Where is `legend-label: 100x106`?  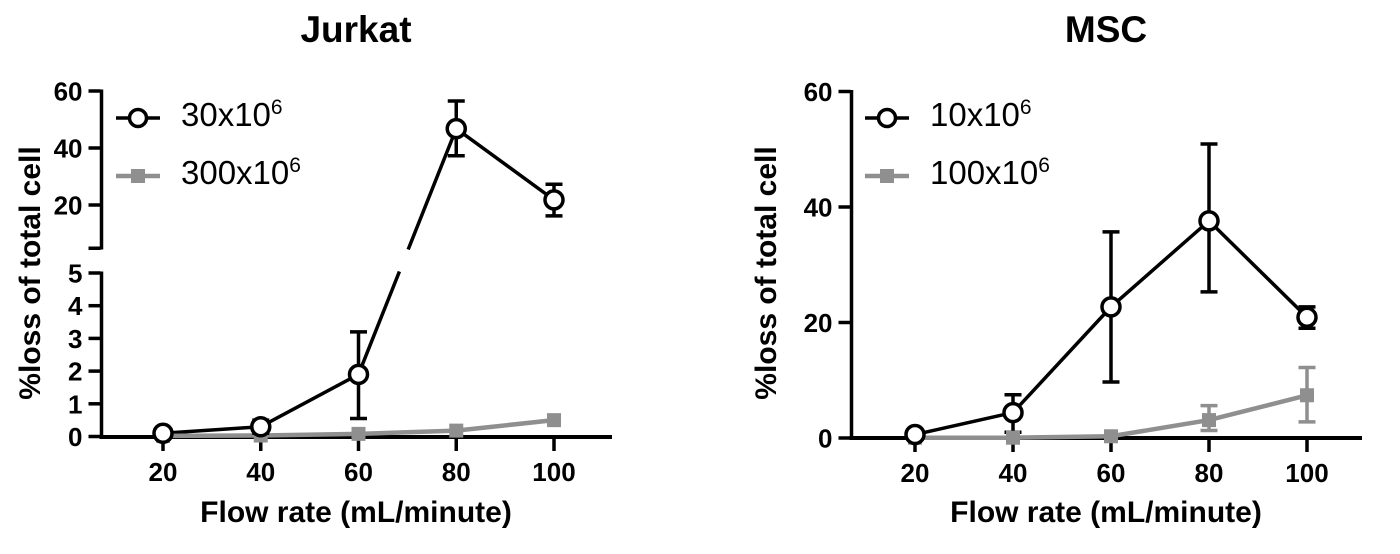 legend-label: 100x106 is located at coordinates (990, 172).